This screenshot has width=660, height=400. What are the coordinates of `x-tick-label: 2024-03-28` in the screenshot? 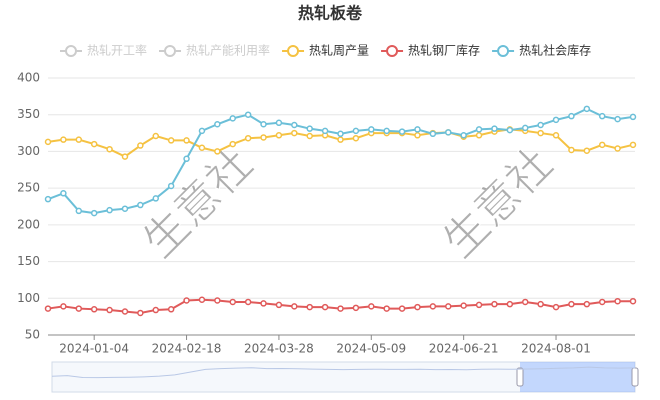 It's located at (279, 349).